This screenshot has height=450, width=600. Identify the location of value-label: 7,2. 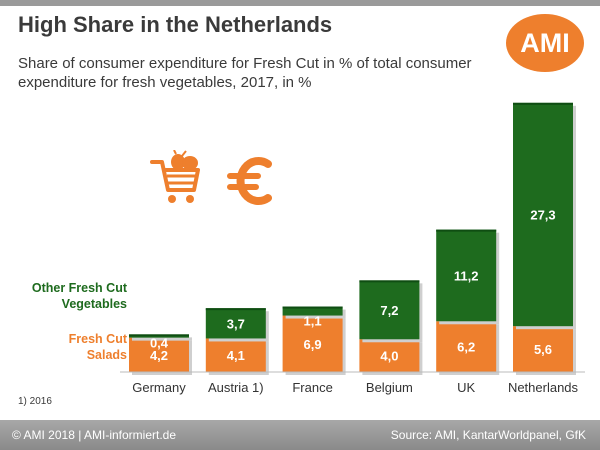
(389, 310).